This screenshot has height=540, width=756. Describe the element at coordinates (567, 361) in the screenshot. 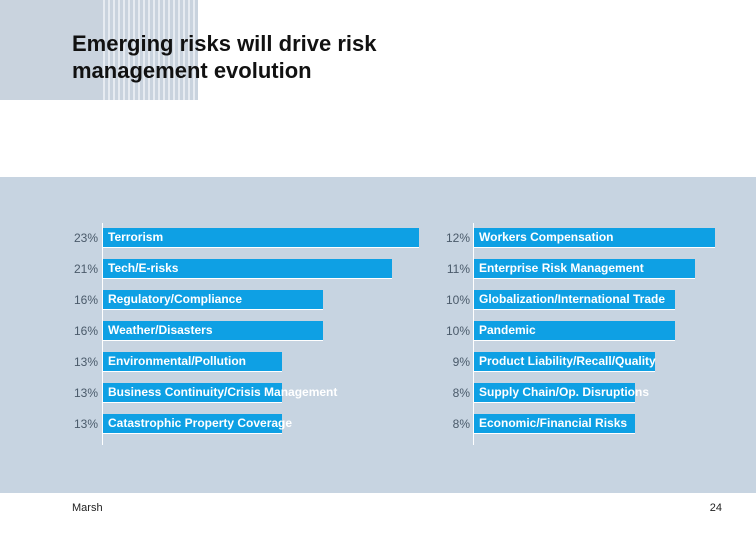

I see `category-label: Product Liability/Recall/Quality` at that location.